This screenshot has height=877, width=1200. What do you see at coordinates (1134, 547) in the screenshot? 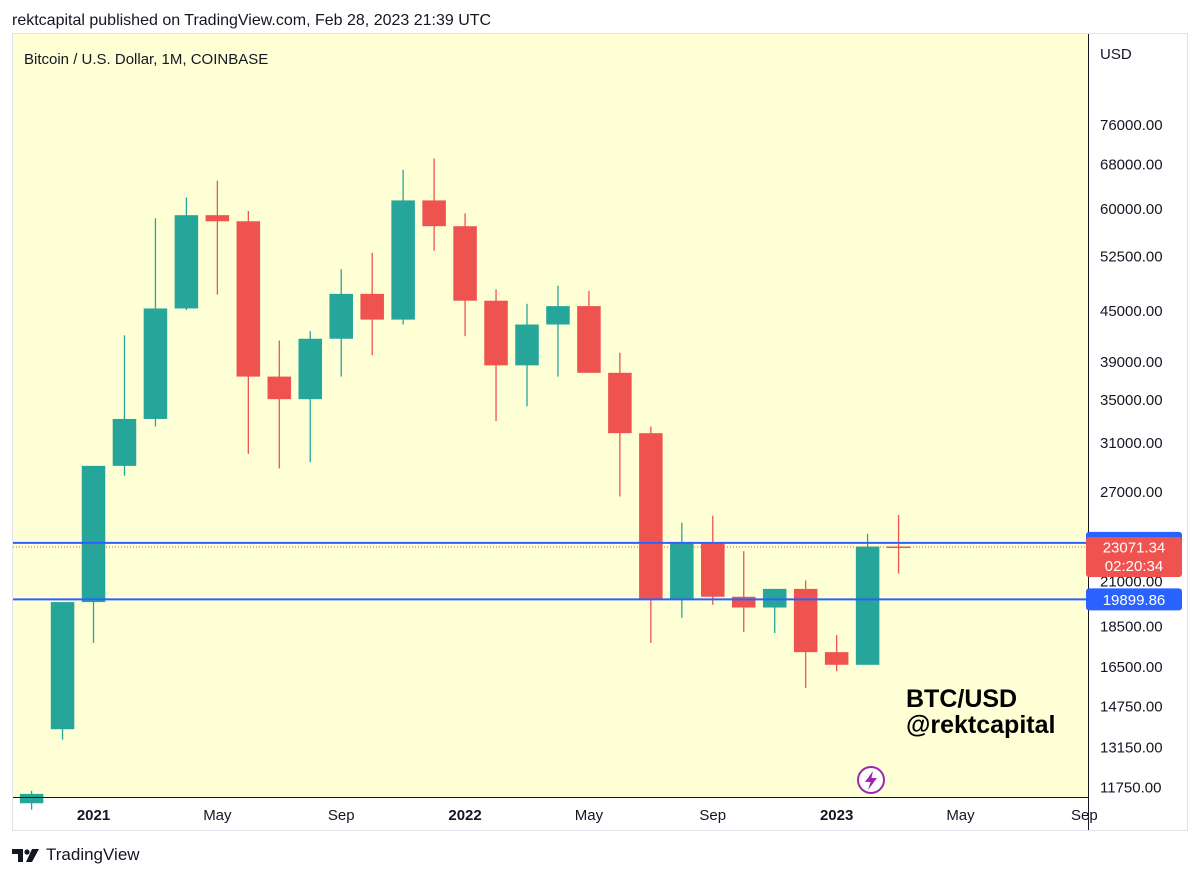
I see `last-price-text: 23071.34` at bounding box center [1134, 547].